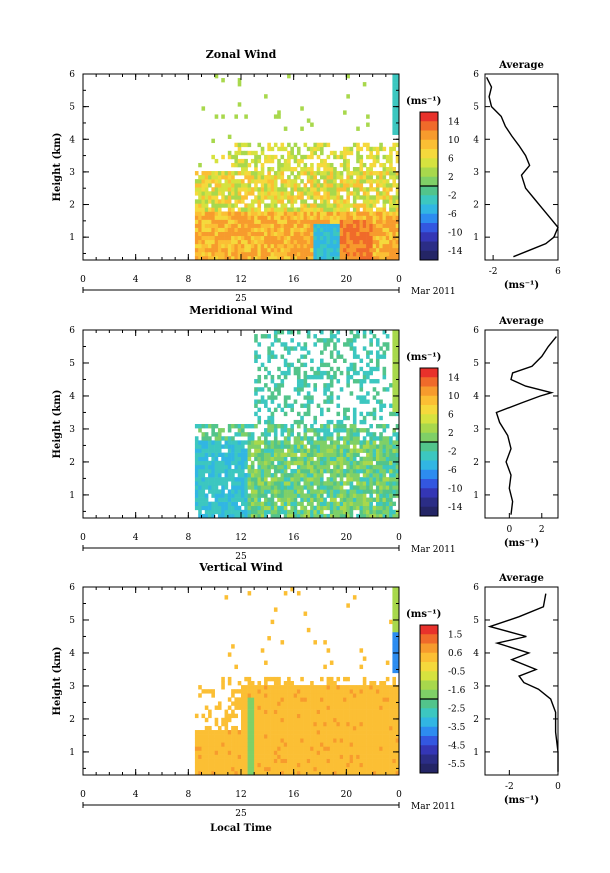  Describe the element at coordinates (83, 538) in the screenshot. I see `x-tick-label: 0` at that location.